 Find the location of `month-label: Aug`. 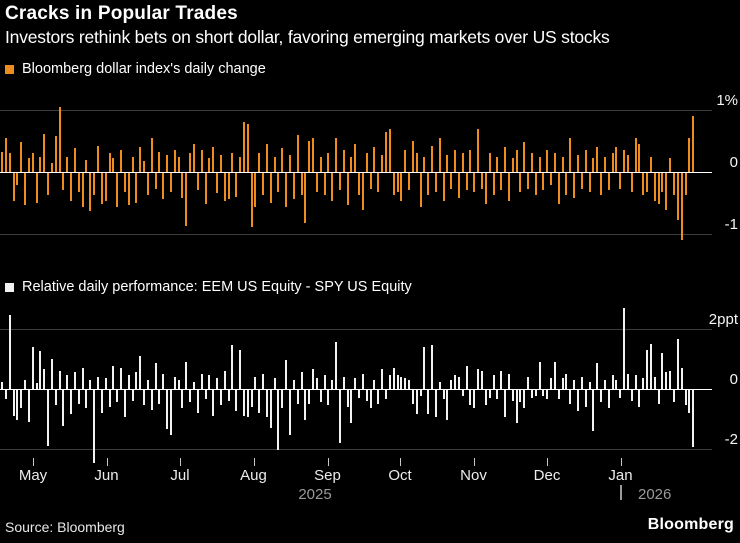

month-label: Aug is located at coordinates (253, 475).